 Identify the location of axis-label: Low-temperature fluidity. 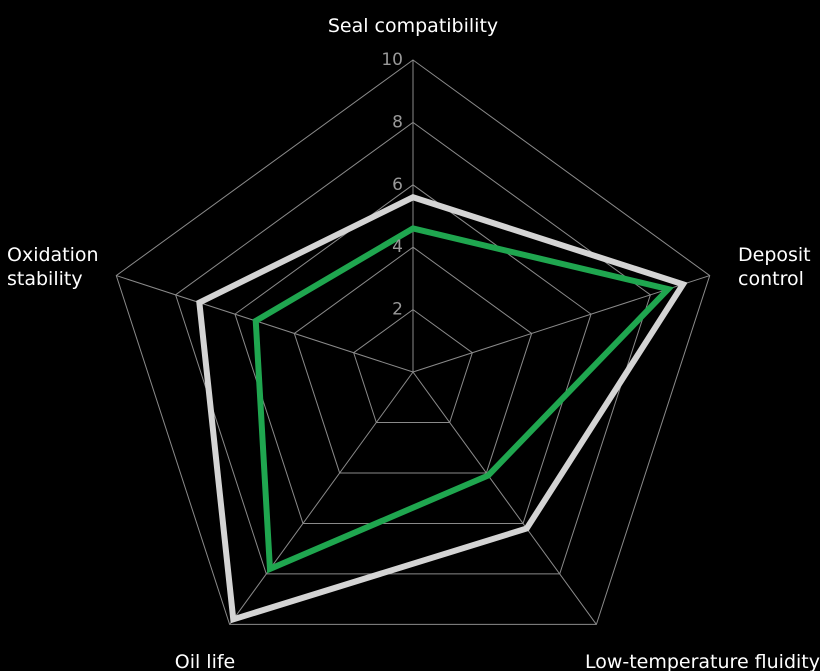
(702, 661).